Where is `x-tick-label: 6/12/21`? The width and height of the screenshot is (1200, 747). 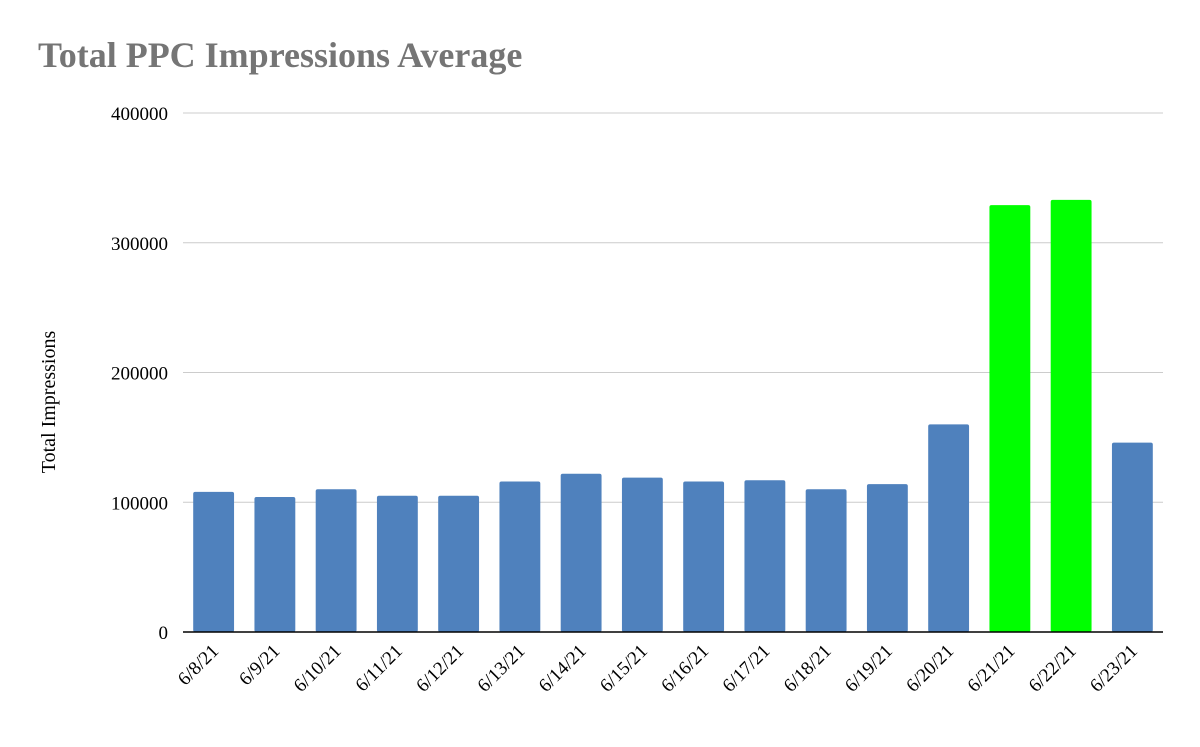
x-tick-label: 6/12/21 is located at coordinates (440, 669).